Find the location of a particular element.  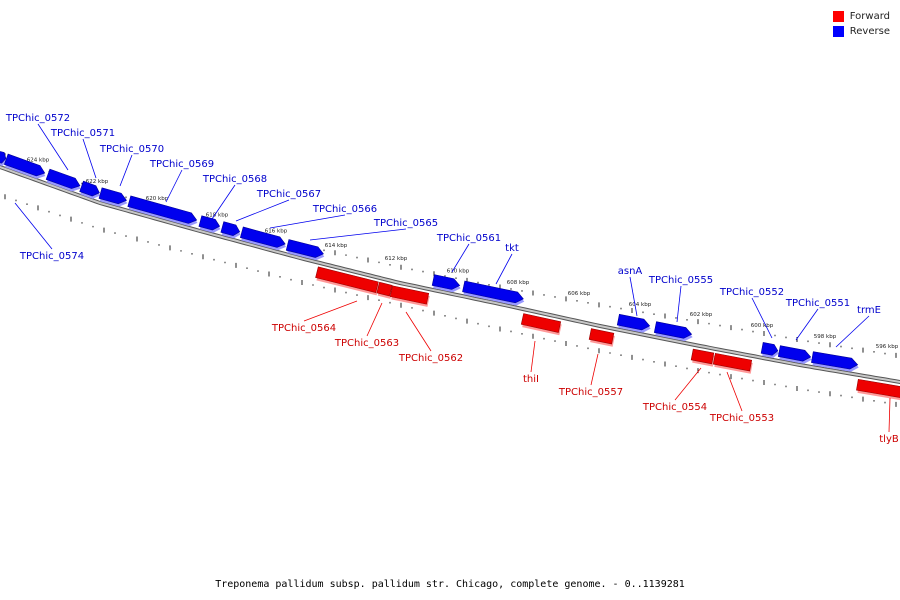

gene-label-thiI: thiI is located at coordinates (531, 379).